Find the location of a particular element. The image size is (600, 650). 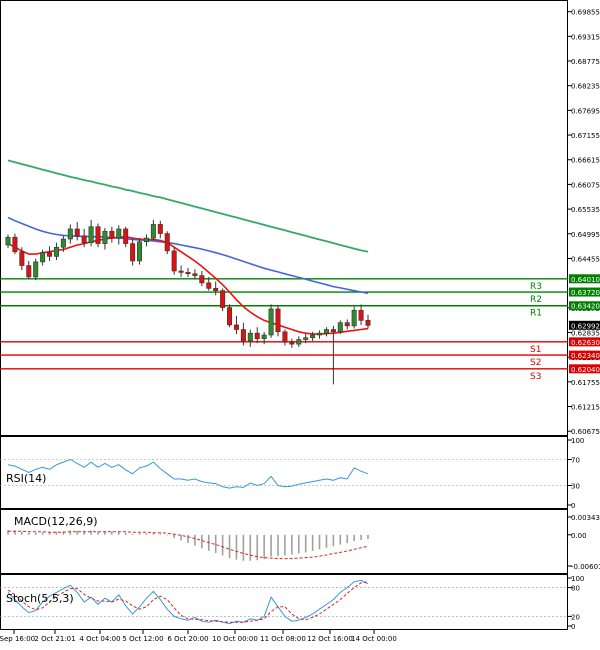

level-price-label: 0.62340 is located at coordinates (585, 356).